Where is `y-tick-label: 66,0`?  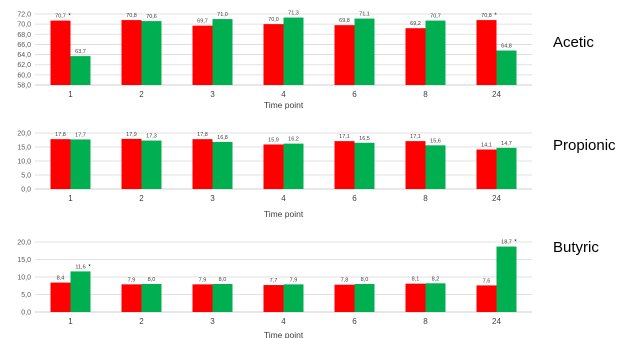 y-tick-label: 66,0 is located at coordinates (24, 45).